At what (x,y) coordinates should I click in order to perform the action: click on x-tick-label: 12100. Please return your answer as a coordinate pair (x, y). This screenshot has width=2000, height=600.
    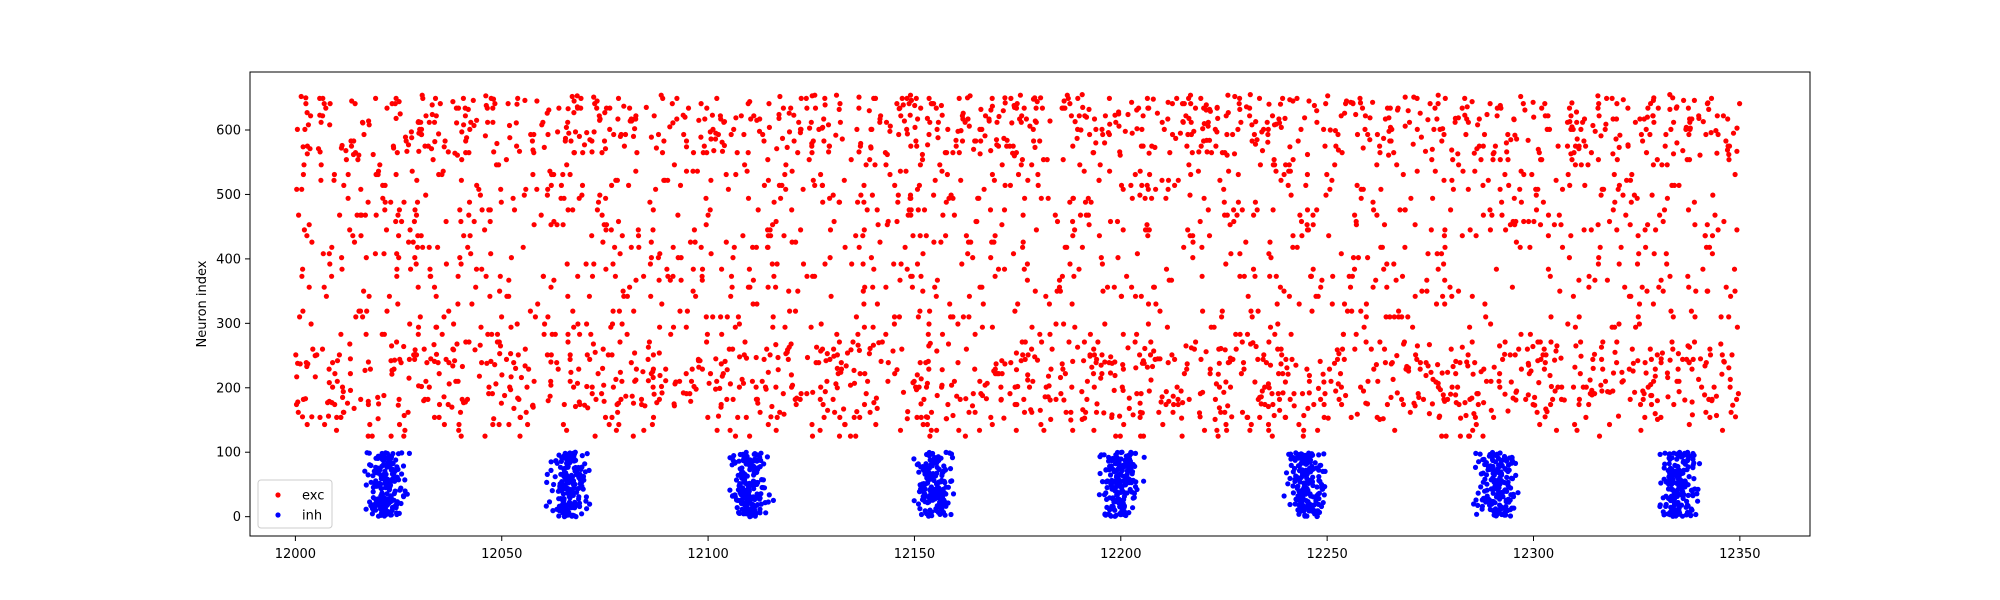
    Looking at the image, I should click on (707, 554).